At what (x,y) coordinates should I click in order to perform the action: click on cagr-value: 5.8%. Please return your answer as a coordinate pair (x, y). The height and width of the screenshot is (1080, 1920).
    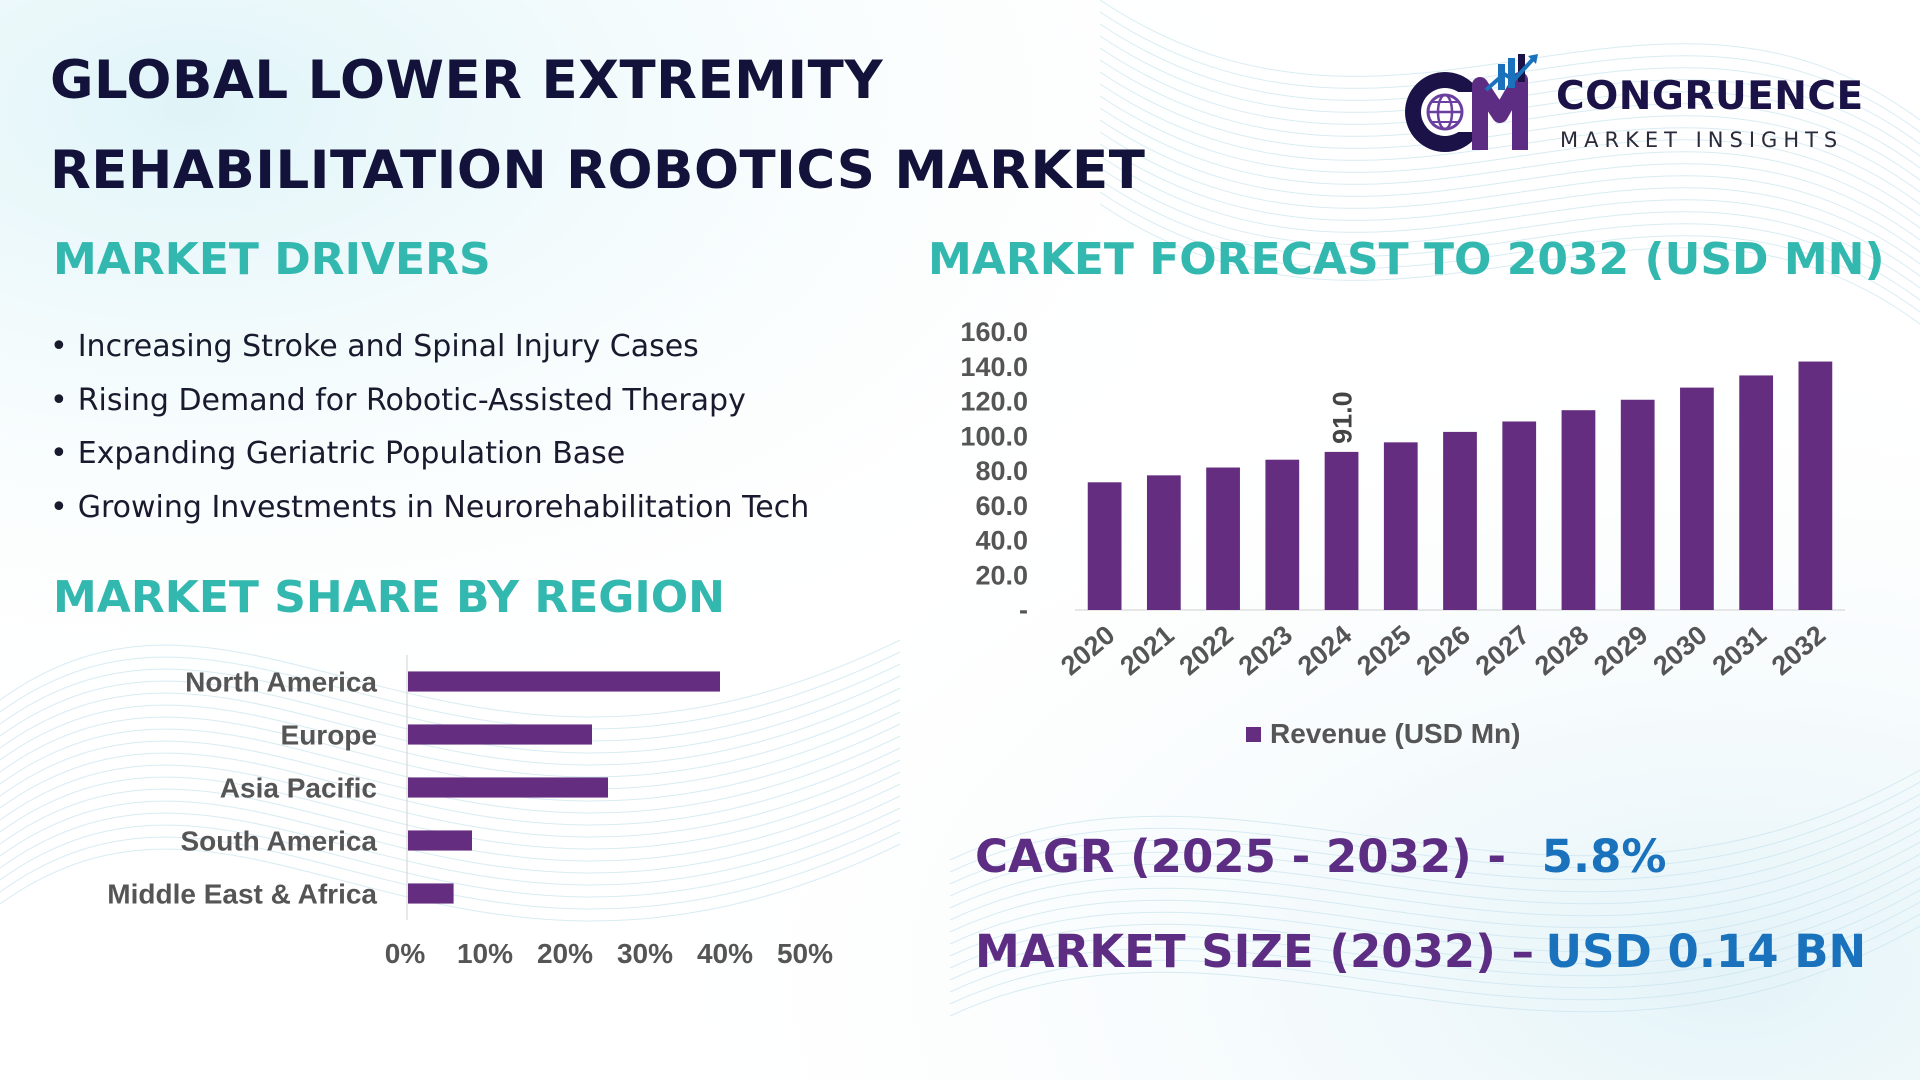
    Looking at the image, I should click on (1604, 856).